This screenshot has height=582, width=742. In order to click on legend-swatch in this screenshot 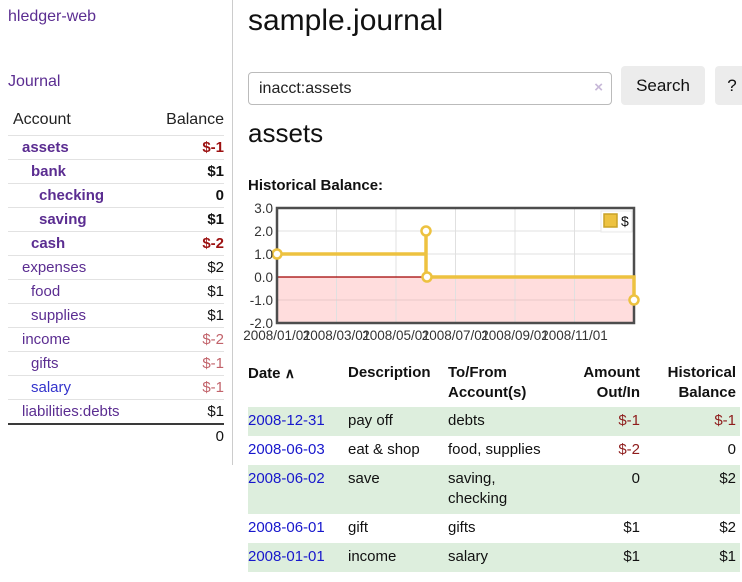, I will do `click(610, 220)`.